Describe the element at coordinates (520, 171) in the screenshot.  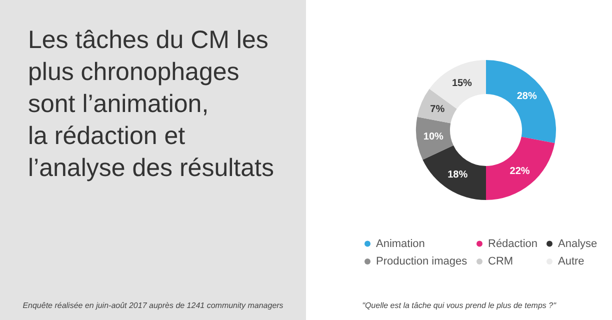
I see `data-label: 22%` at that location.